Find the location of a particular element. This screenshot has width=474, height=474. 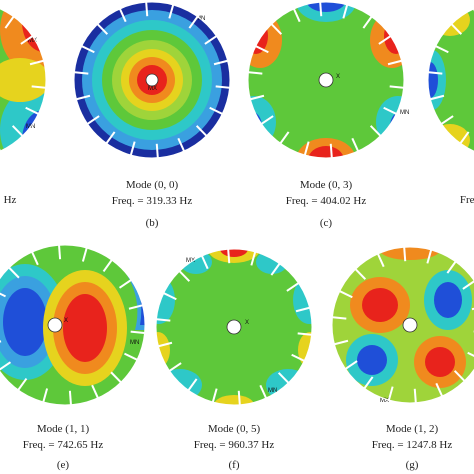

freq-fragment: Hz is located at coordinates (10, 200).